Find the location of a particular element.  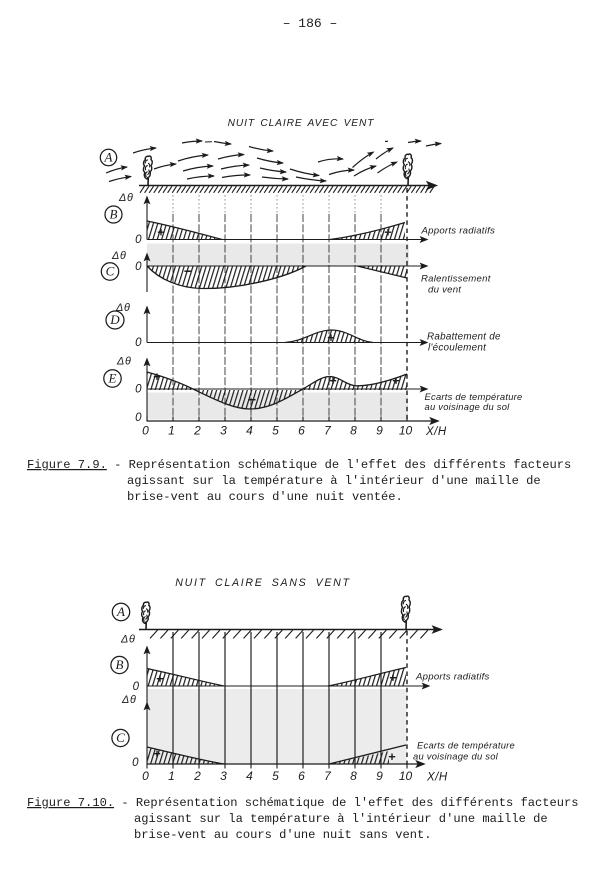

svg-text: l'écoulement is located at coordinates (457, 348).